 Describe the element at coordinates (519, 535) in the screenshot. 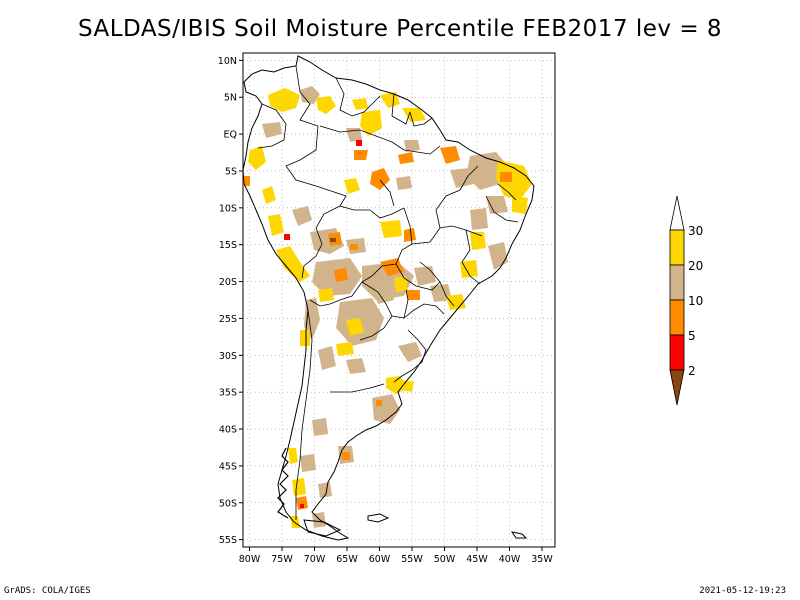

I see `island-outline` at that location.